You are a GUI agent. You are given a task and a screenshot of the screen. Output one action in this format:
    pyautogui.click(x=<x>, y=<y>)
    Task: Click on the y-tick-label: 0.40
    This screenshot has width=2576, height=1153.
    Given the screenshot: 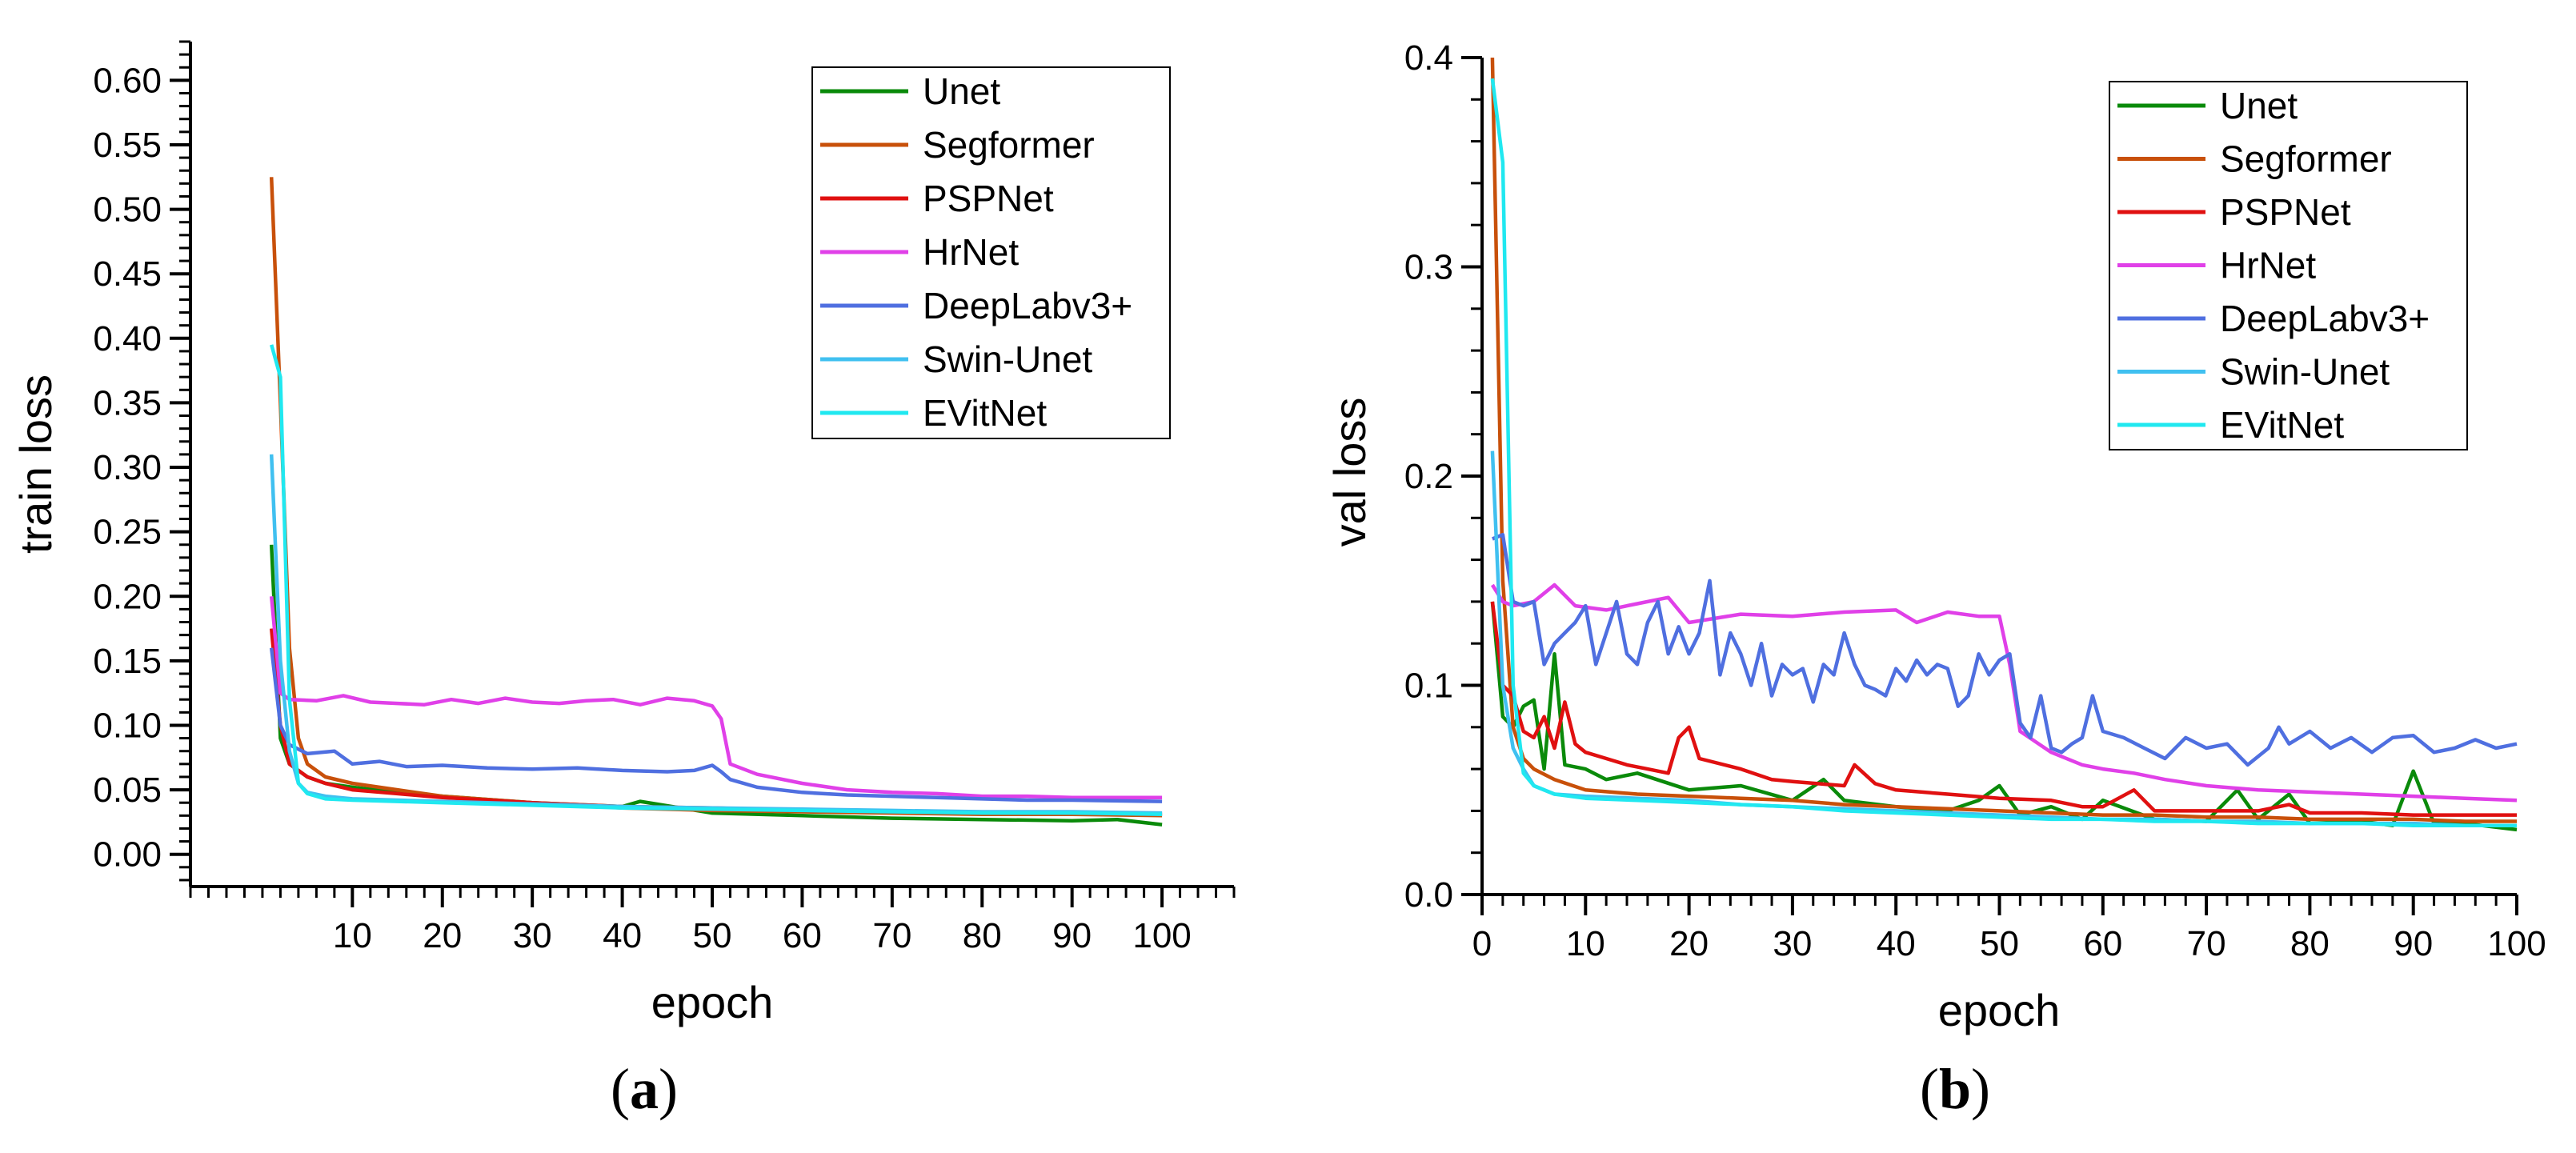 What is the action you would take?
    pyautogui.click(x=127, y=338)
    